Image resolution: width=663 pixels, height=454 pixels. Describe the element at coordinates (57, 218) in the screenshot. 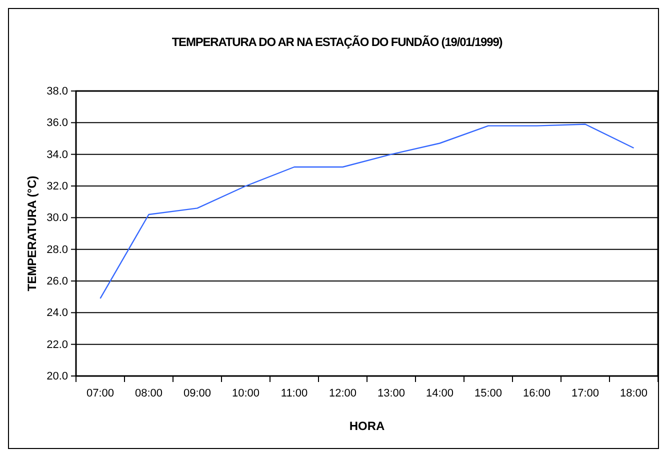

I see `y-tick-label: 30.0` at that location.